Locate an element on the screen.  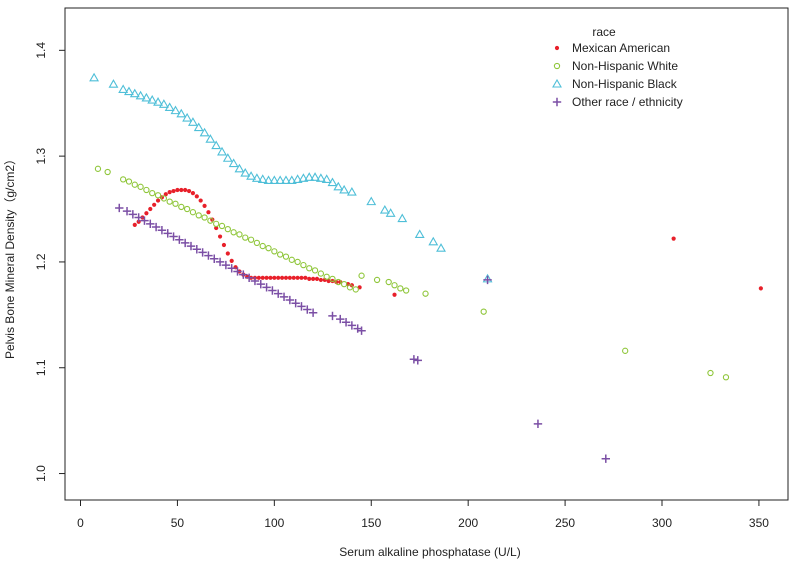
x-axis-title: Serum alkaline phosphatase (U/L) is located at coordinates (429, 552).